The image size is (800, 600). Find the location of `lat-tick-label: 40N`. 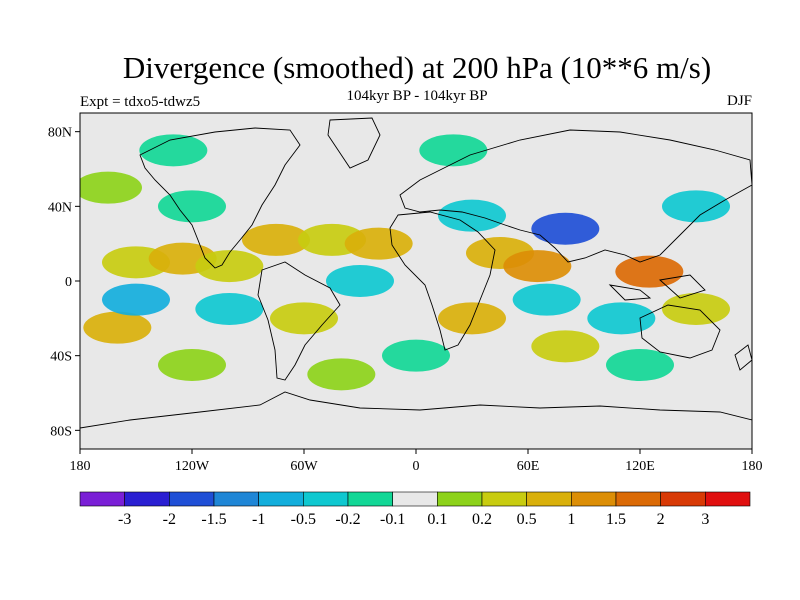

lat-tick-label: 40N is located at coordinates (60, 207).